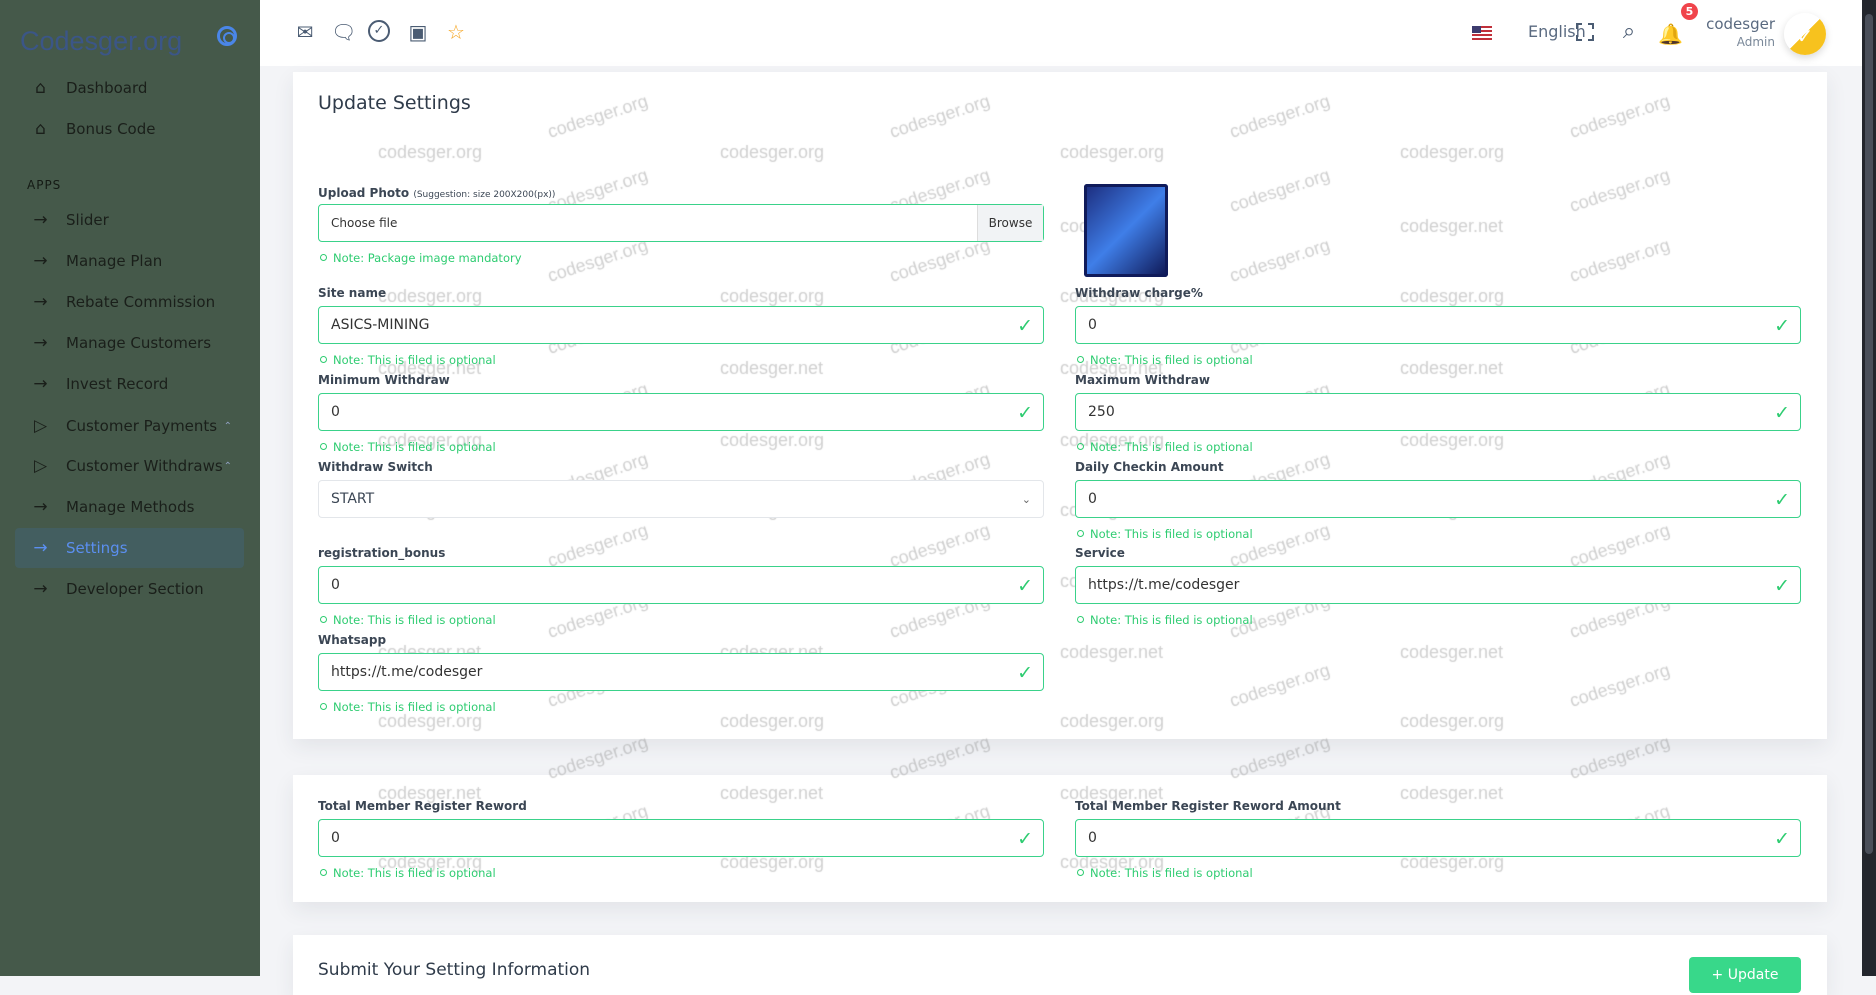 The width and height of the screenshot is (1876, 995). What do you see at coordinates (139, 343) in the screenshot?
I see `sidebar-item-label: Manage Customers` at bounding box center [139, 343].